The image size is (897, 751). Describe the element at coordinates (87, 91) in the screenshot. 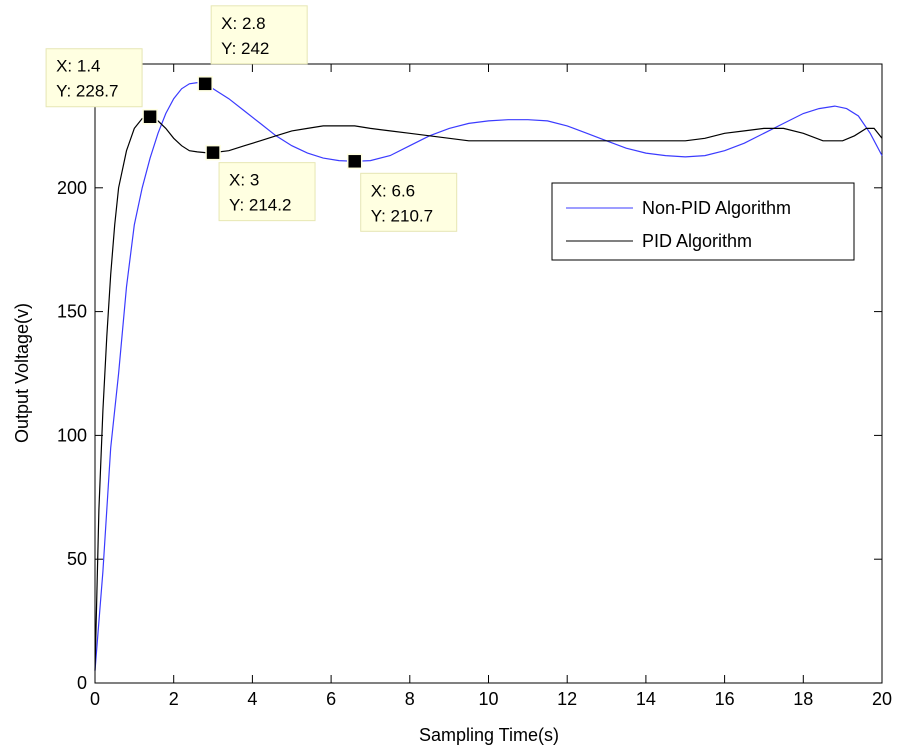

I see `datatip-text: Y: 228.7` at that location.